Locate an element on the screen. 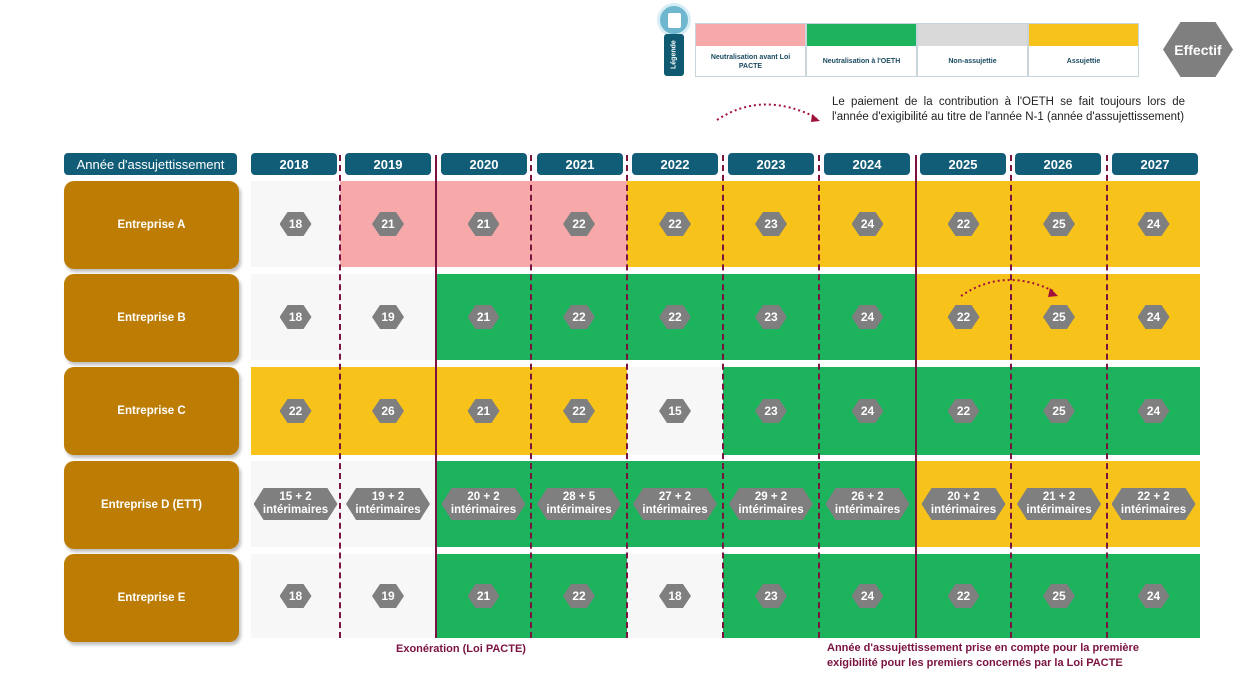 This screenshot has width=1245, height=693. effectif-badge-cell: 19 + 2 intérimaires is located at coordinates (388, 504).